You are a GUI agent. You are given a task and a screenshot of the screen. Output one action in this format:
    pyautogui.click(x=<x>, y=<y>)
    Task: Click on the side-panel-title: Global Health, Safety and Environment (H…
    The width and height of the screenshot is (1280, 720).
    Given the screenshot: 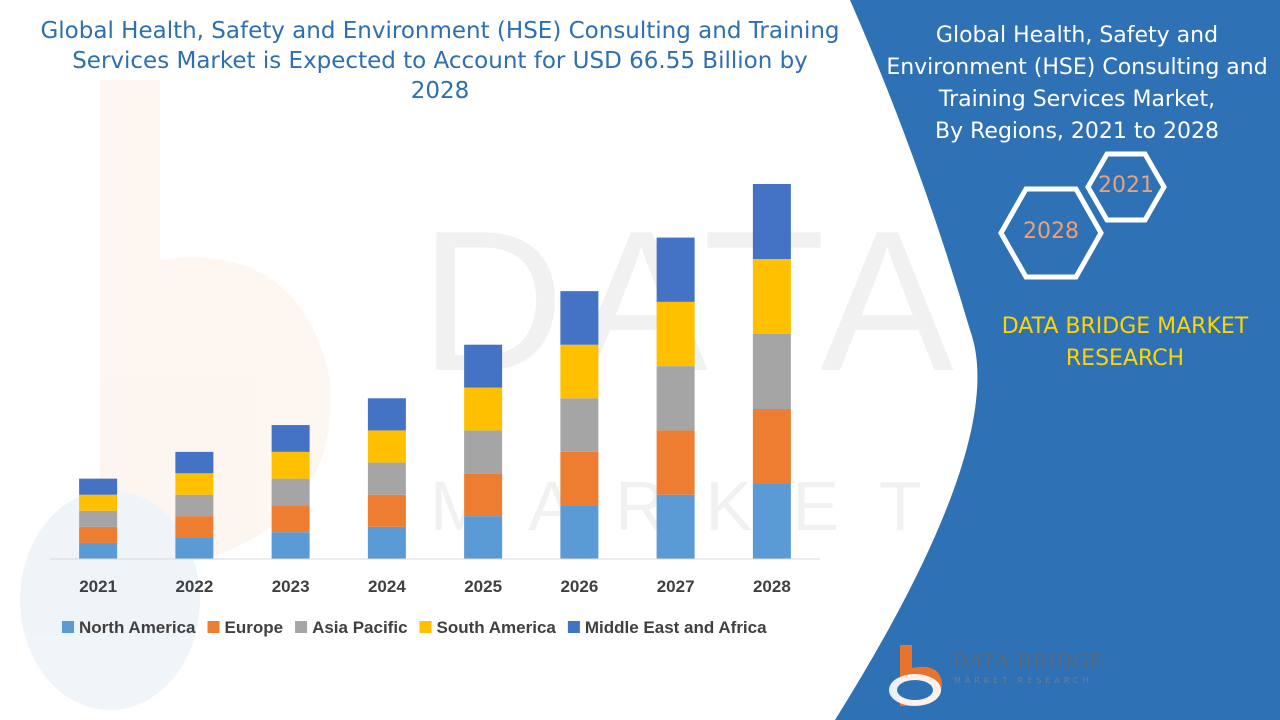 What is the action you would take?
    pyautogui.click(x=1077, y=84)
    